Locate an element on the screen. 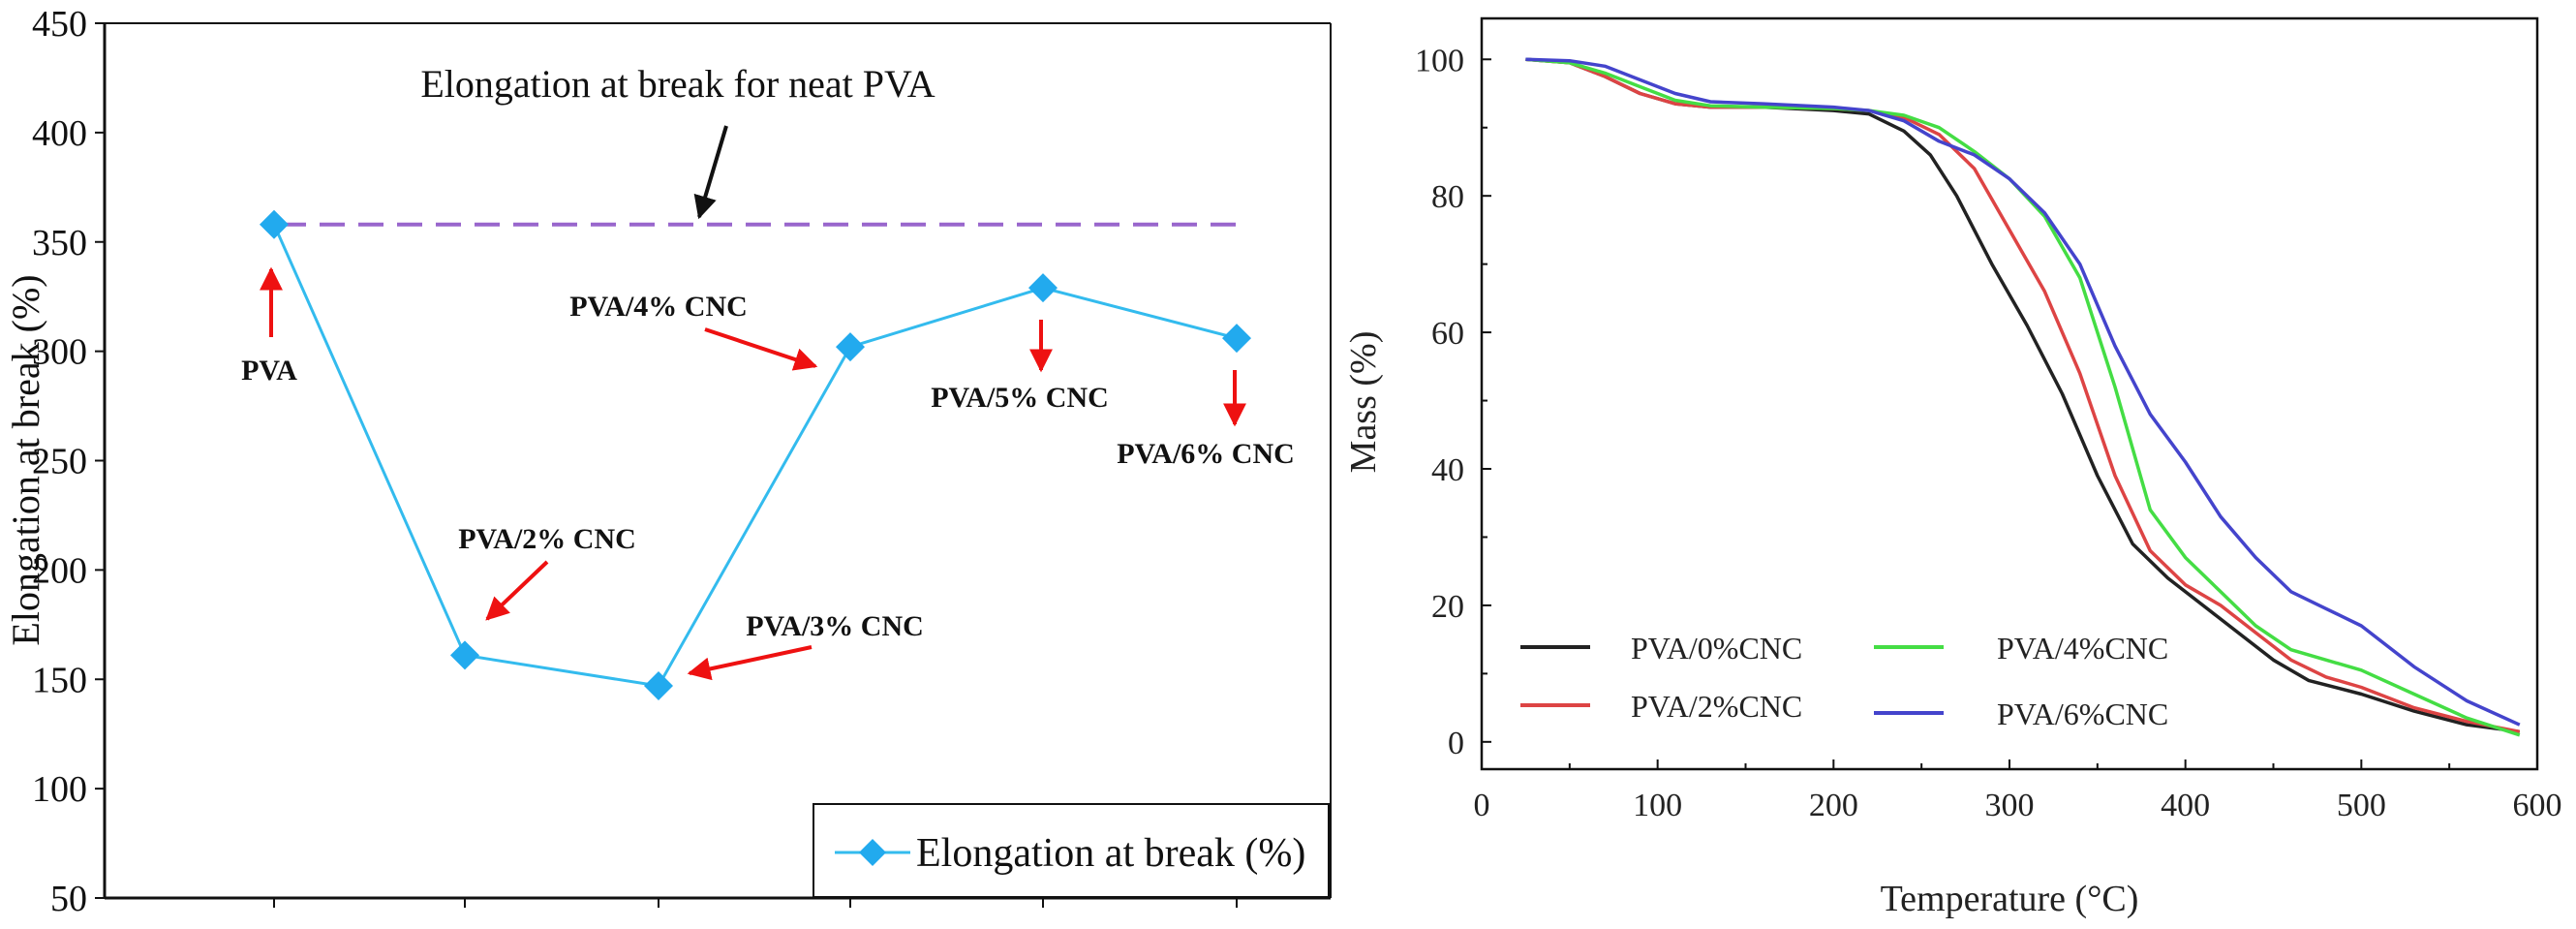 The height and width of the screenshot is (929, 2576). right-y-tick-label: 100 is located at coordinates (1439, 60).